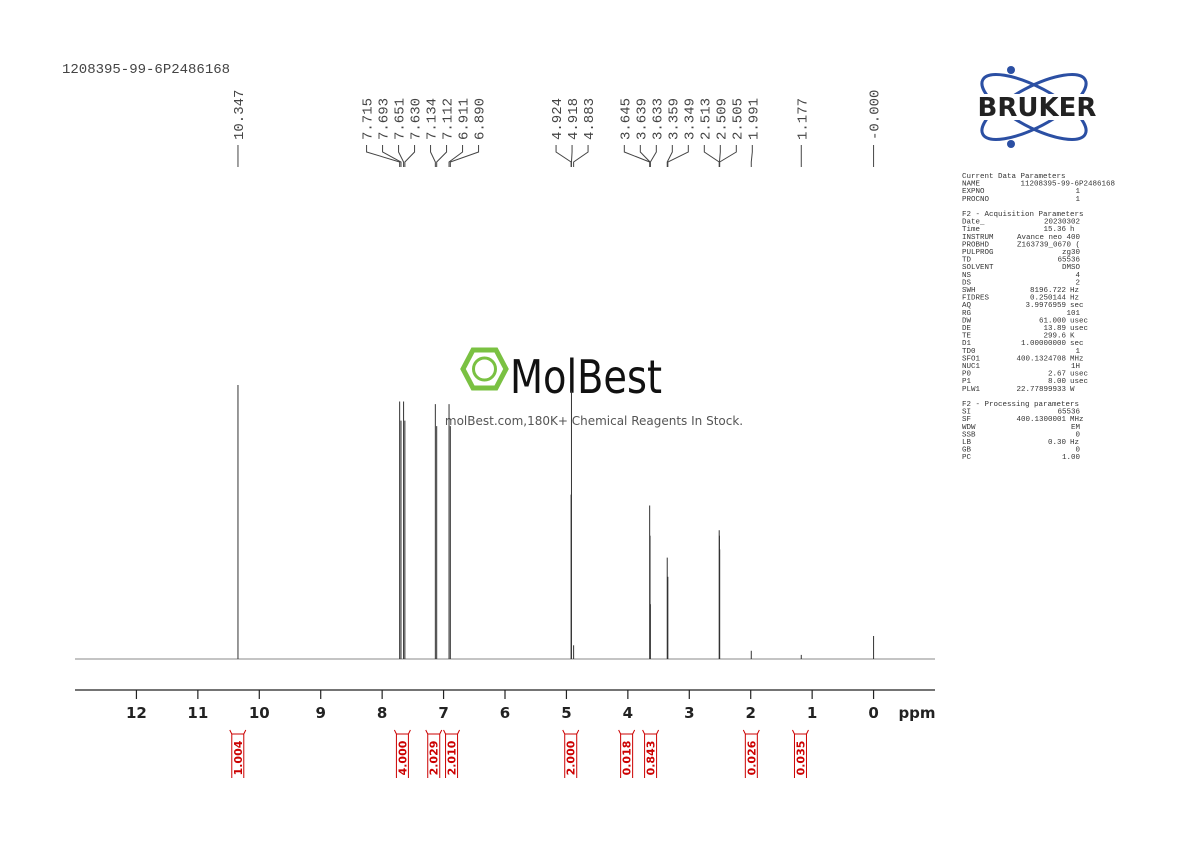 This screenshot has height=842, width=1190. Describe the element at coordinates (966, 420) in the screenshot. I see `parameter-key: SF` at that location.